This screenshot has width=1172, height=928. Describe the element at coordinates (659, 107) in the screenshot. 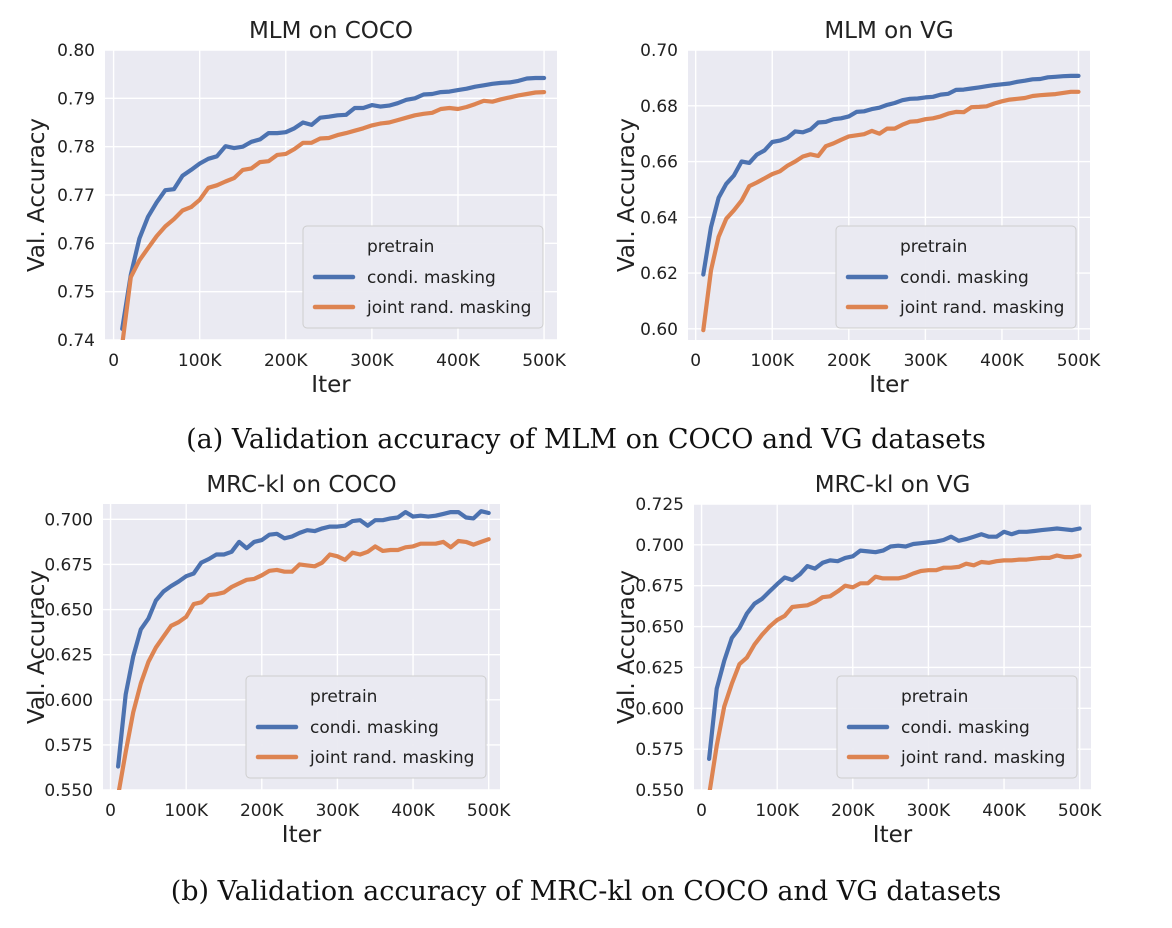

I see `y-tick-label: 0.68` at that location.